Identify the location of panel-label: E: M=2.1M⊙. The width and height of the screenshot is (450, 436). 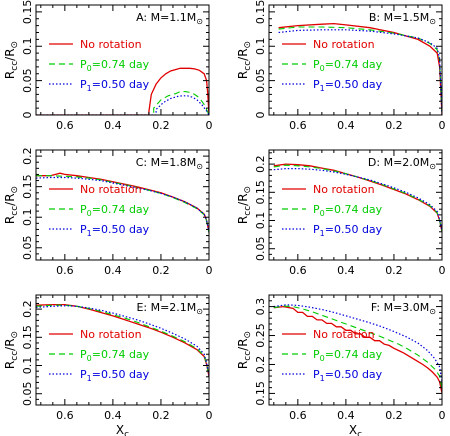
(169, 308).